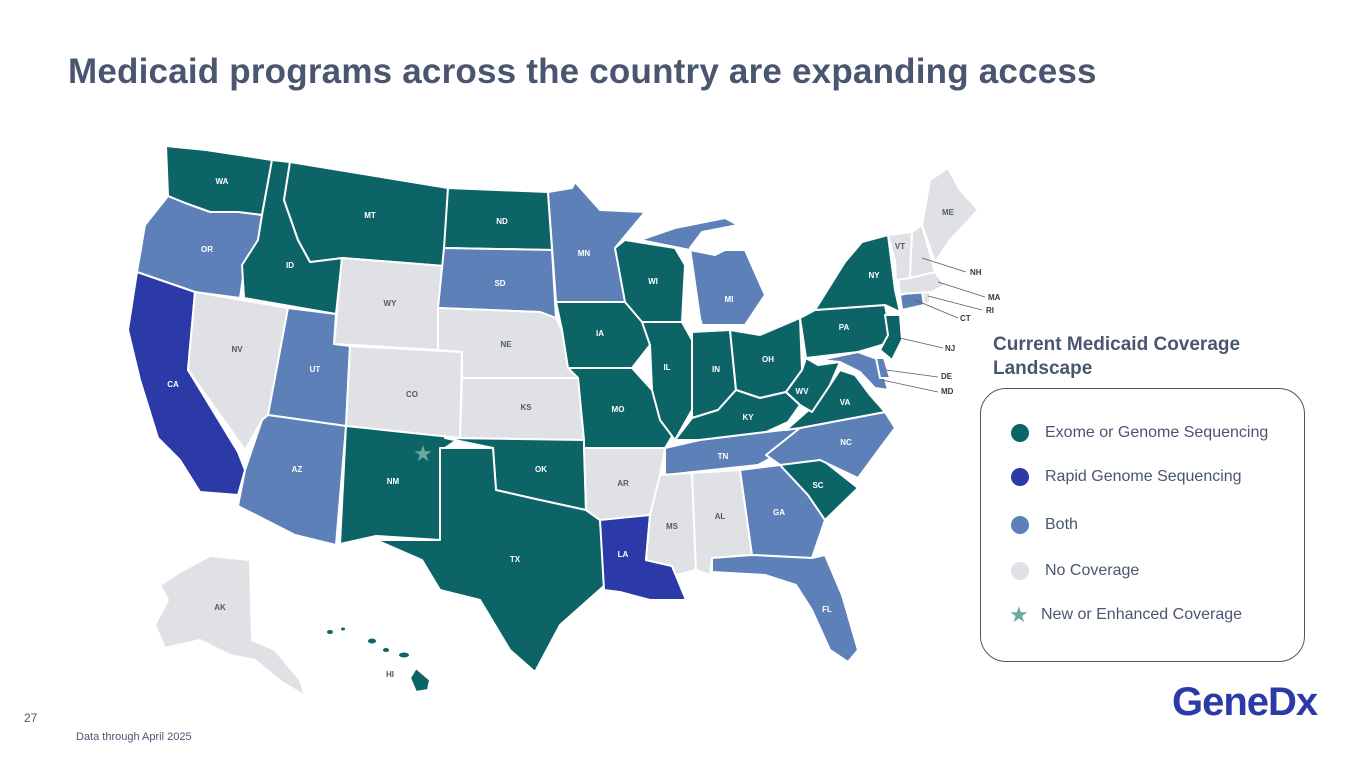  I want to click on label-oh: OH, so click(768, 359).